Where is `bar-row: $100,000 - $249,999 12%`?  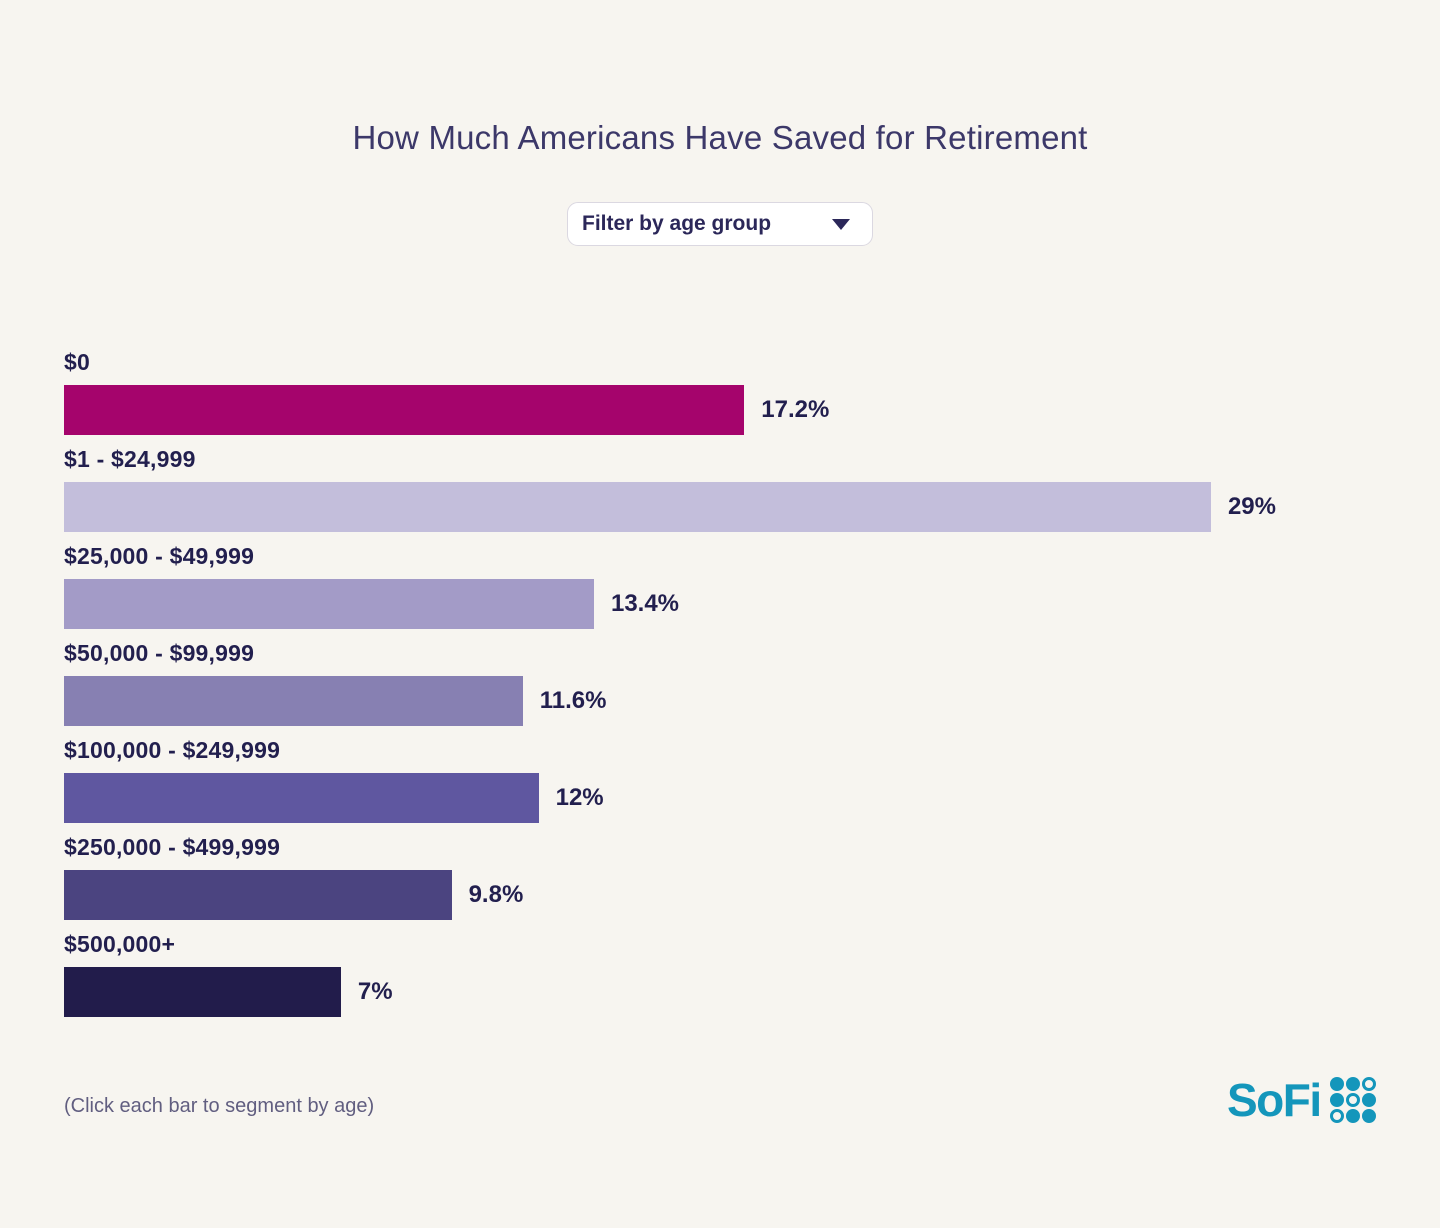 bar-row: $100,000 - $249,999 12% is located at coordinates (720, 779).